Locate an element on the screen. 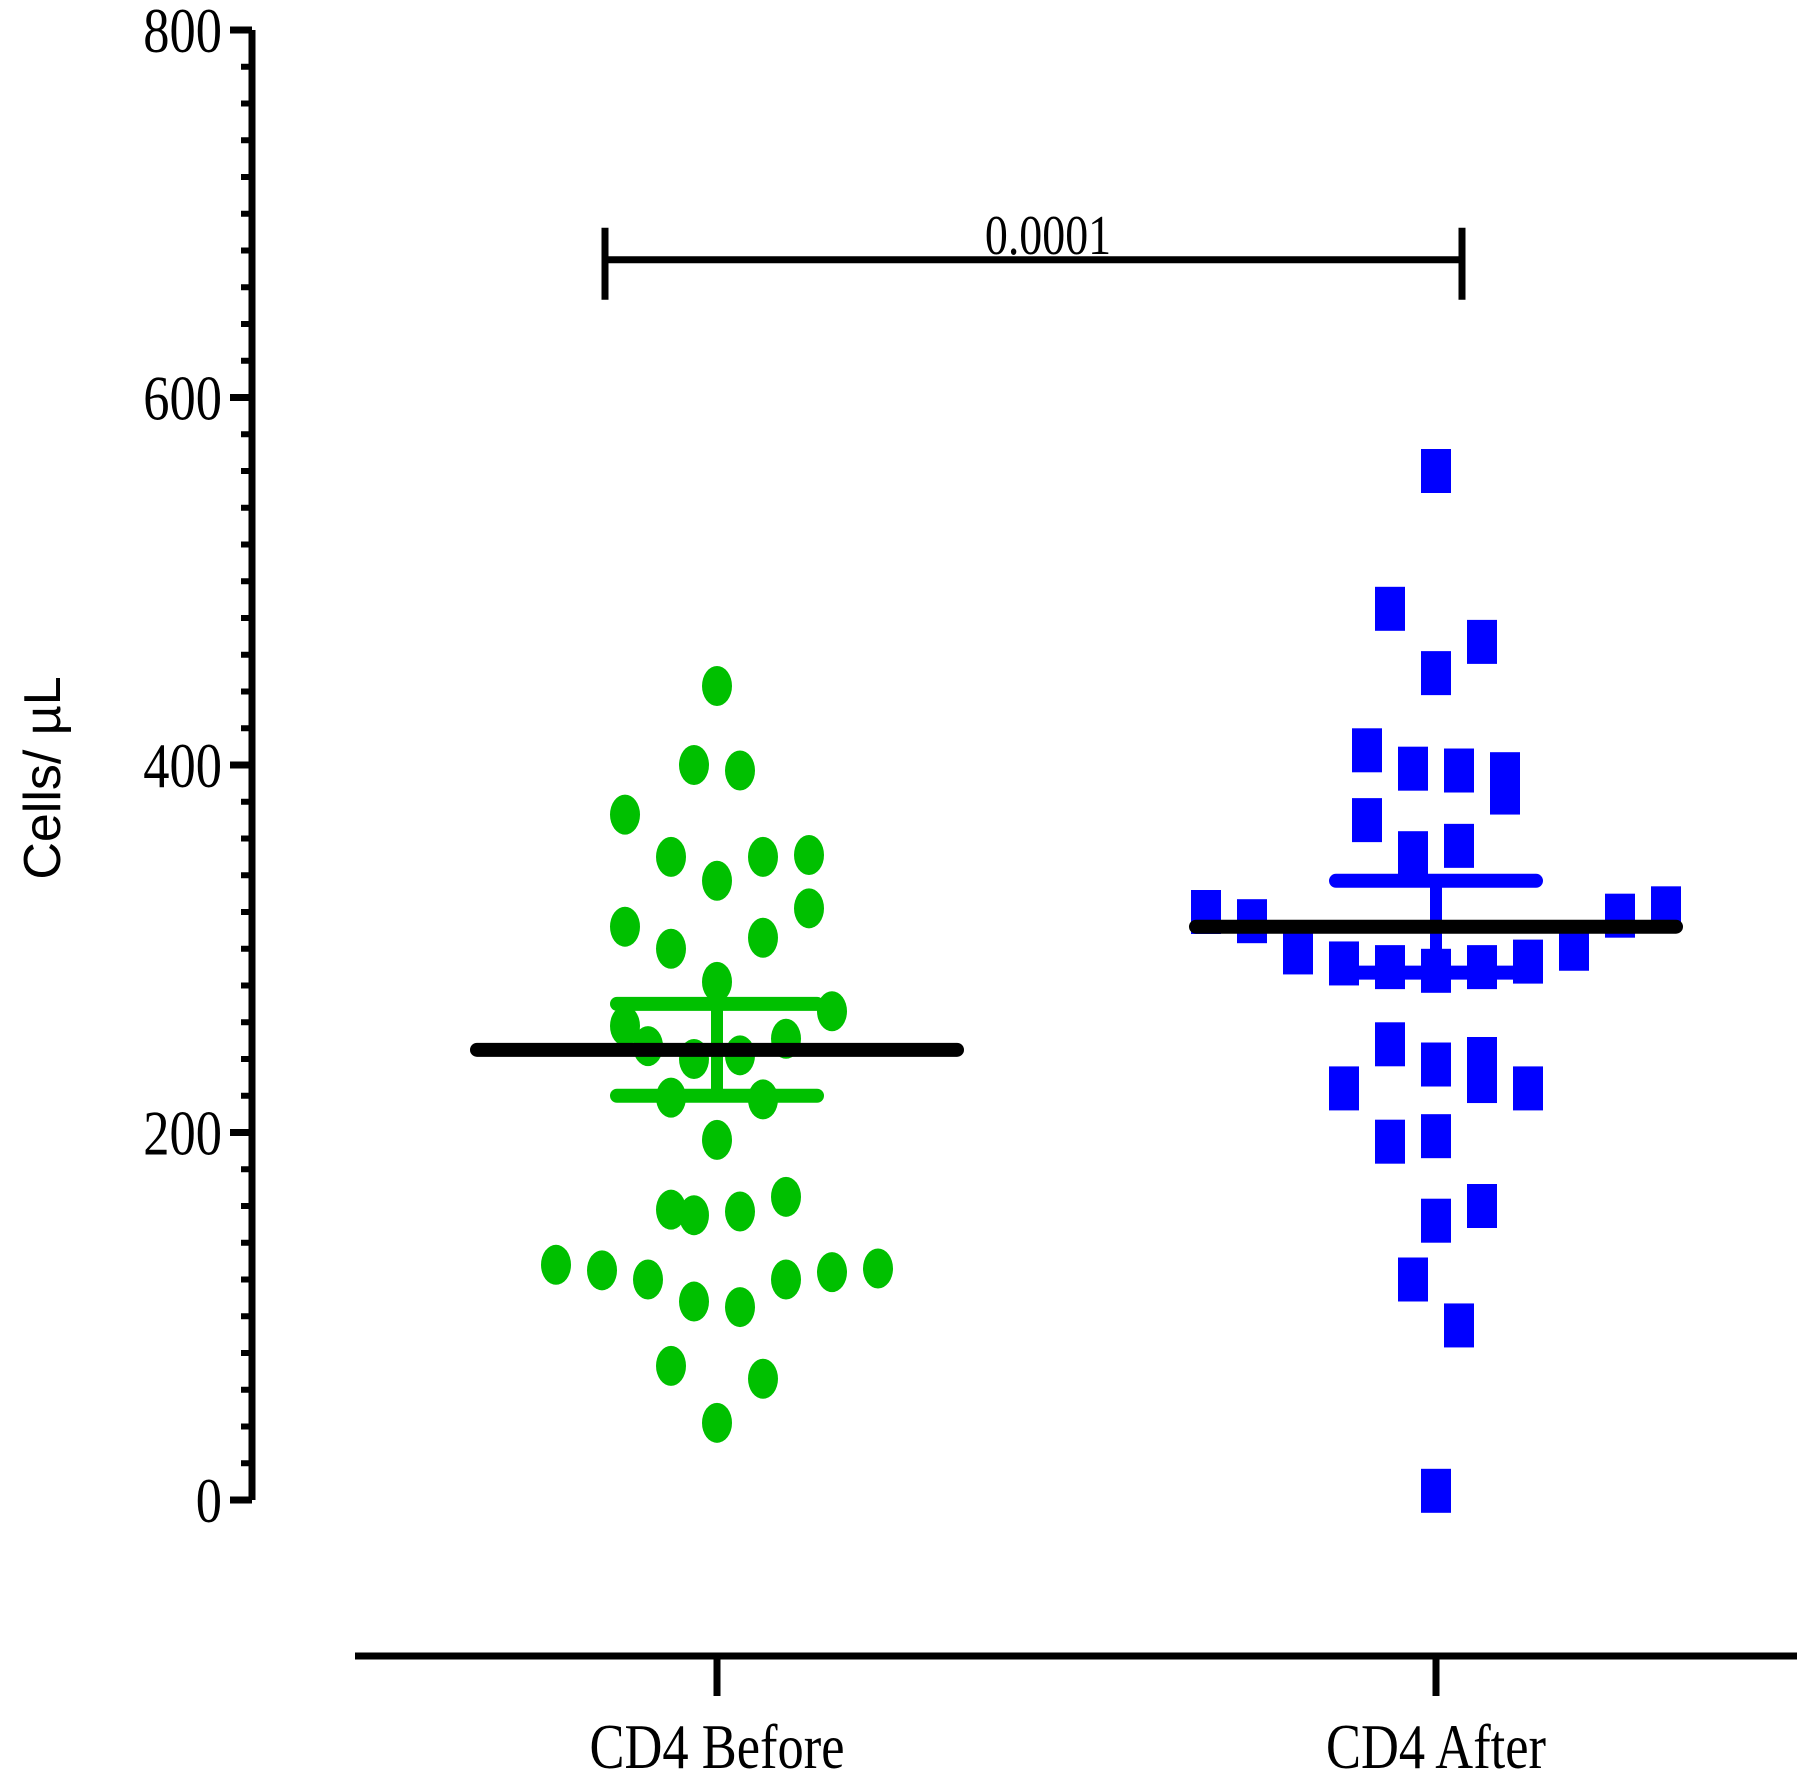 This screenshot has height=1775, width=1800. y-tick-label: 800 is located at coordinates (182, 33).